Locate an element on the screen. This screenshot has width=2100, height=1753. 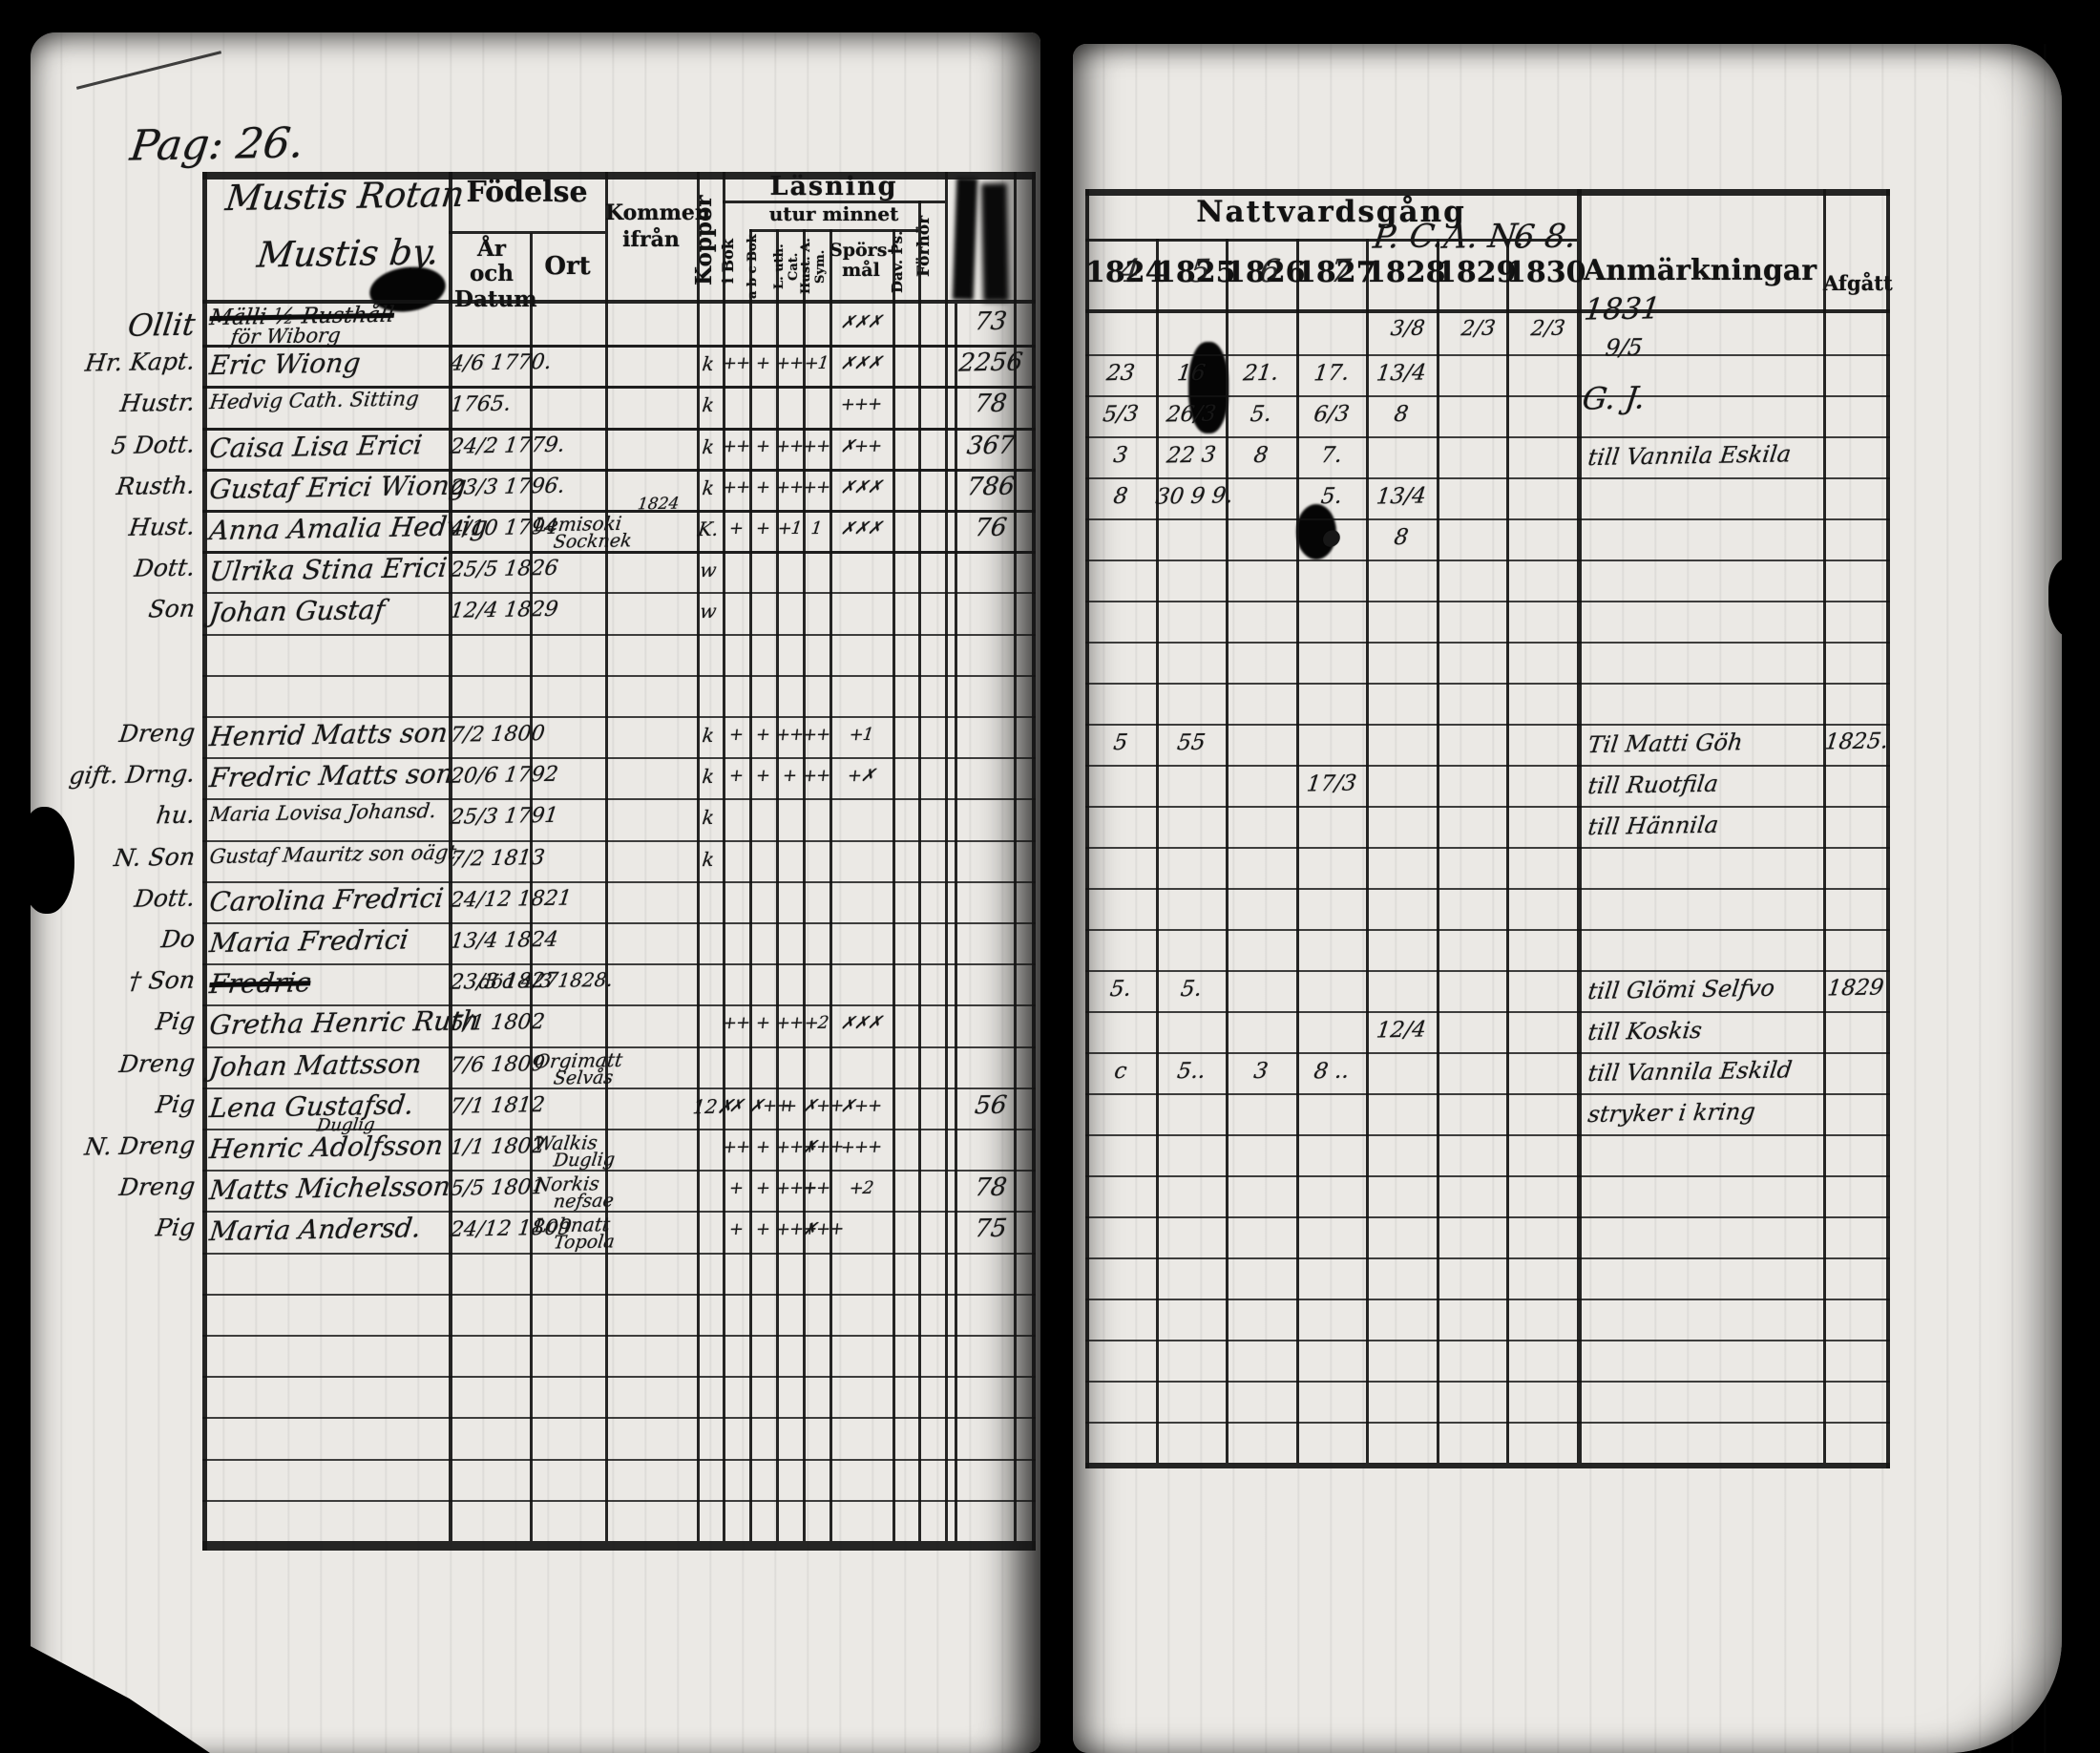
row-birth-date: 25/3 1791 is located at coordinates (504, 817).